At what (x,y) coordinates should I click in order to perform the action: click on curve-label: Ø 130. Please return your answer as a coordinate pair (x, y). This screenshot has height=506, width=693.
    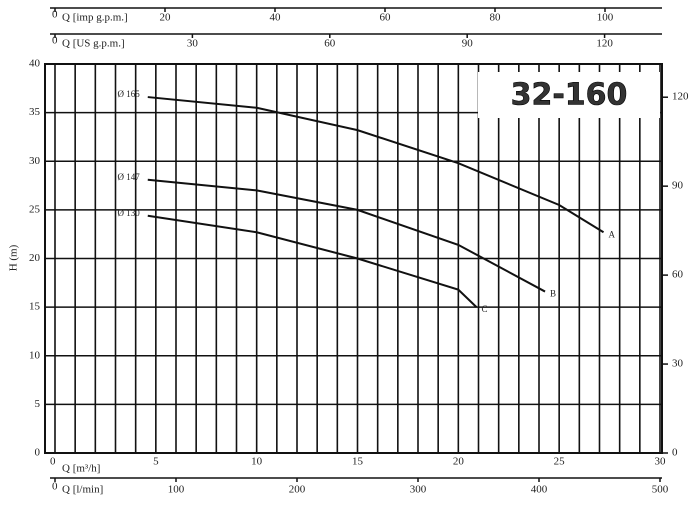
    Looking at the image, I should click on (129, 213).